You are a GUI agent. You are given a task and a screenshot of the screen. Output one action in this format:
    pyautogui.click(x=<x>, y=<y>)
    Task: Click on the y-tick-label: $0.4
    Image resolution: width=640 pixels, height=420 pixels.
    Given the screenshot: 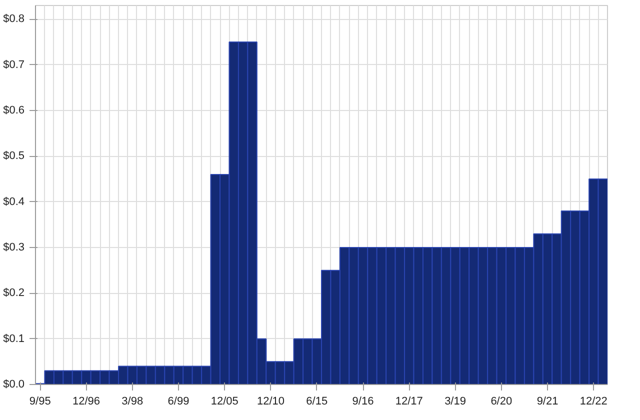 What is the action you would take?
    pyautogui.click(x=14, y=202)
    